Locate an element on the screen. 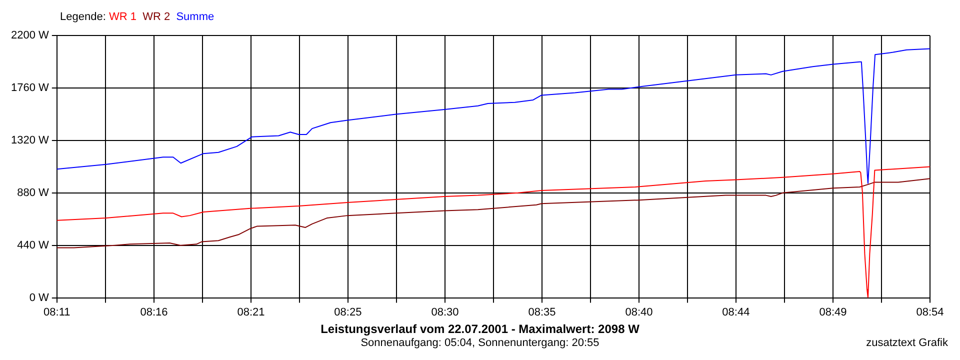  text: WR 2 is located at coordinates (157, 17).